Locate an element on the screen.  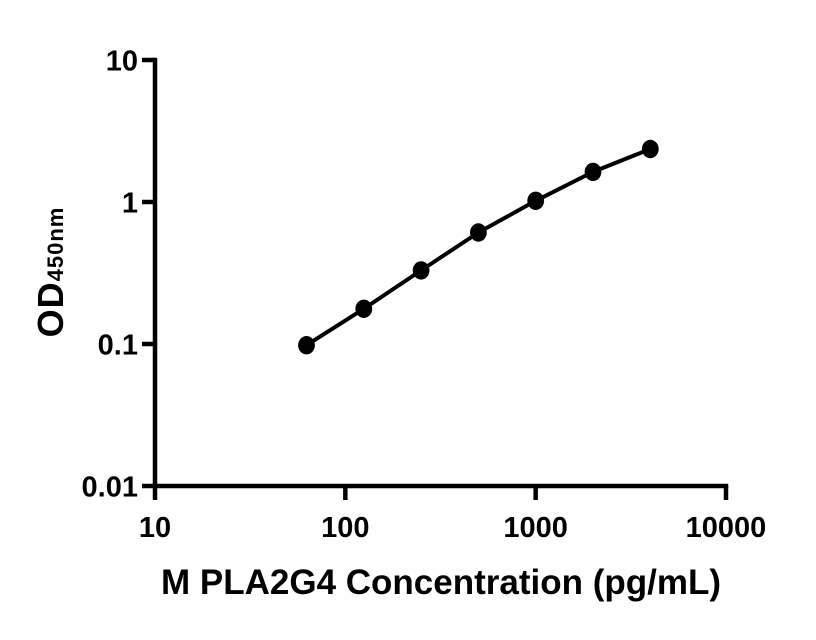
y-tick-label: 0.1 is located at coordinates (118, 346).